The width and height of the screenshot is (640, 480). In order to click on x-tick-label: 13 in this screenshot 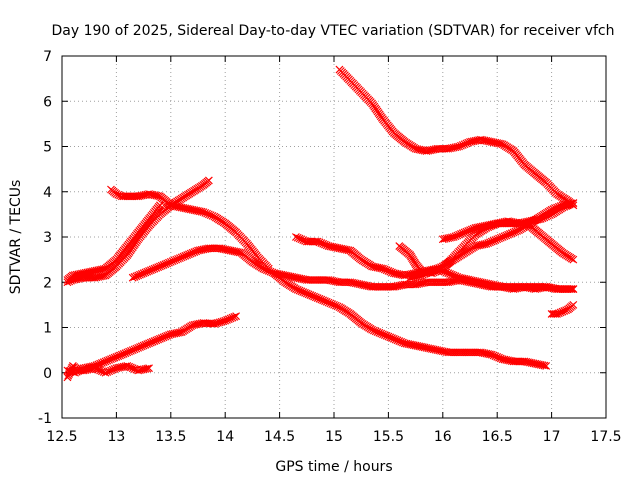, I will do `click(116, 437)`.